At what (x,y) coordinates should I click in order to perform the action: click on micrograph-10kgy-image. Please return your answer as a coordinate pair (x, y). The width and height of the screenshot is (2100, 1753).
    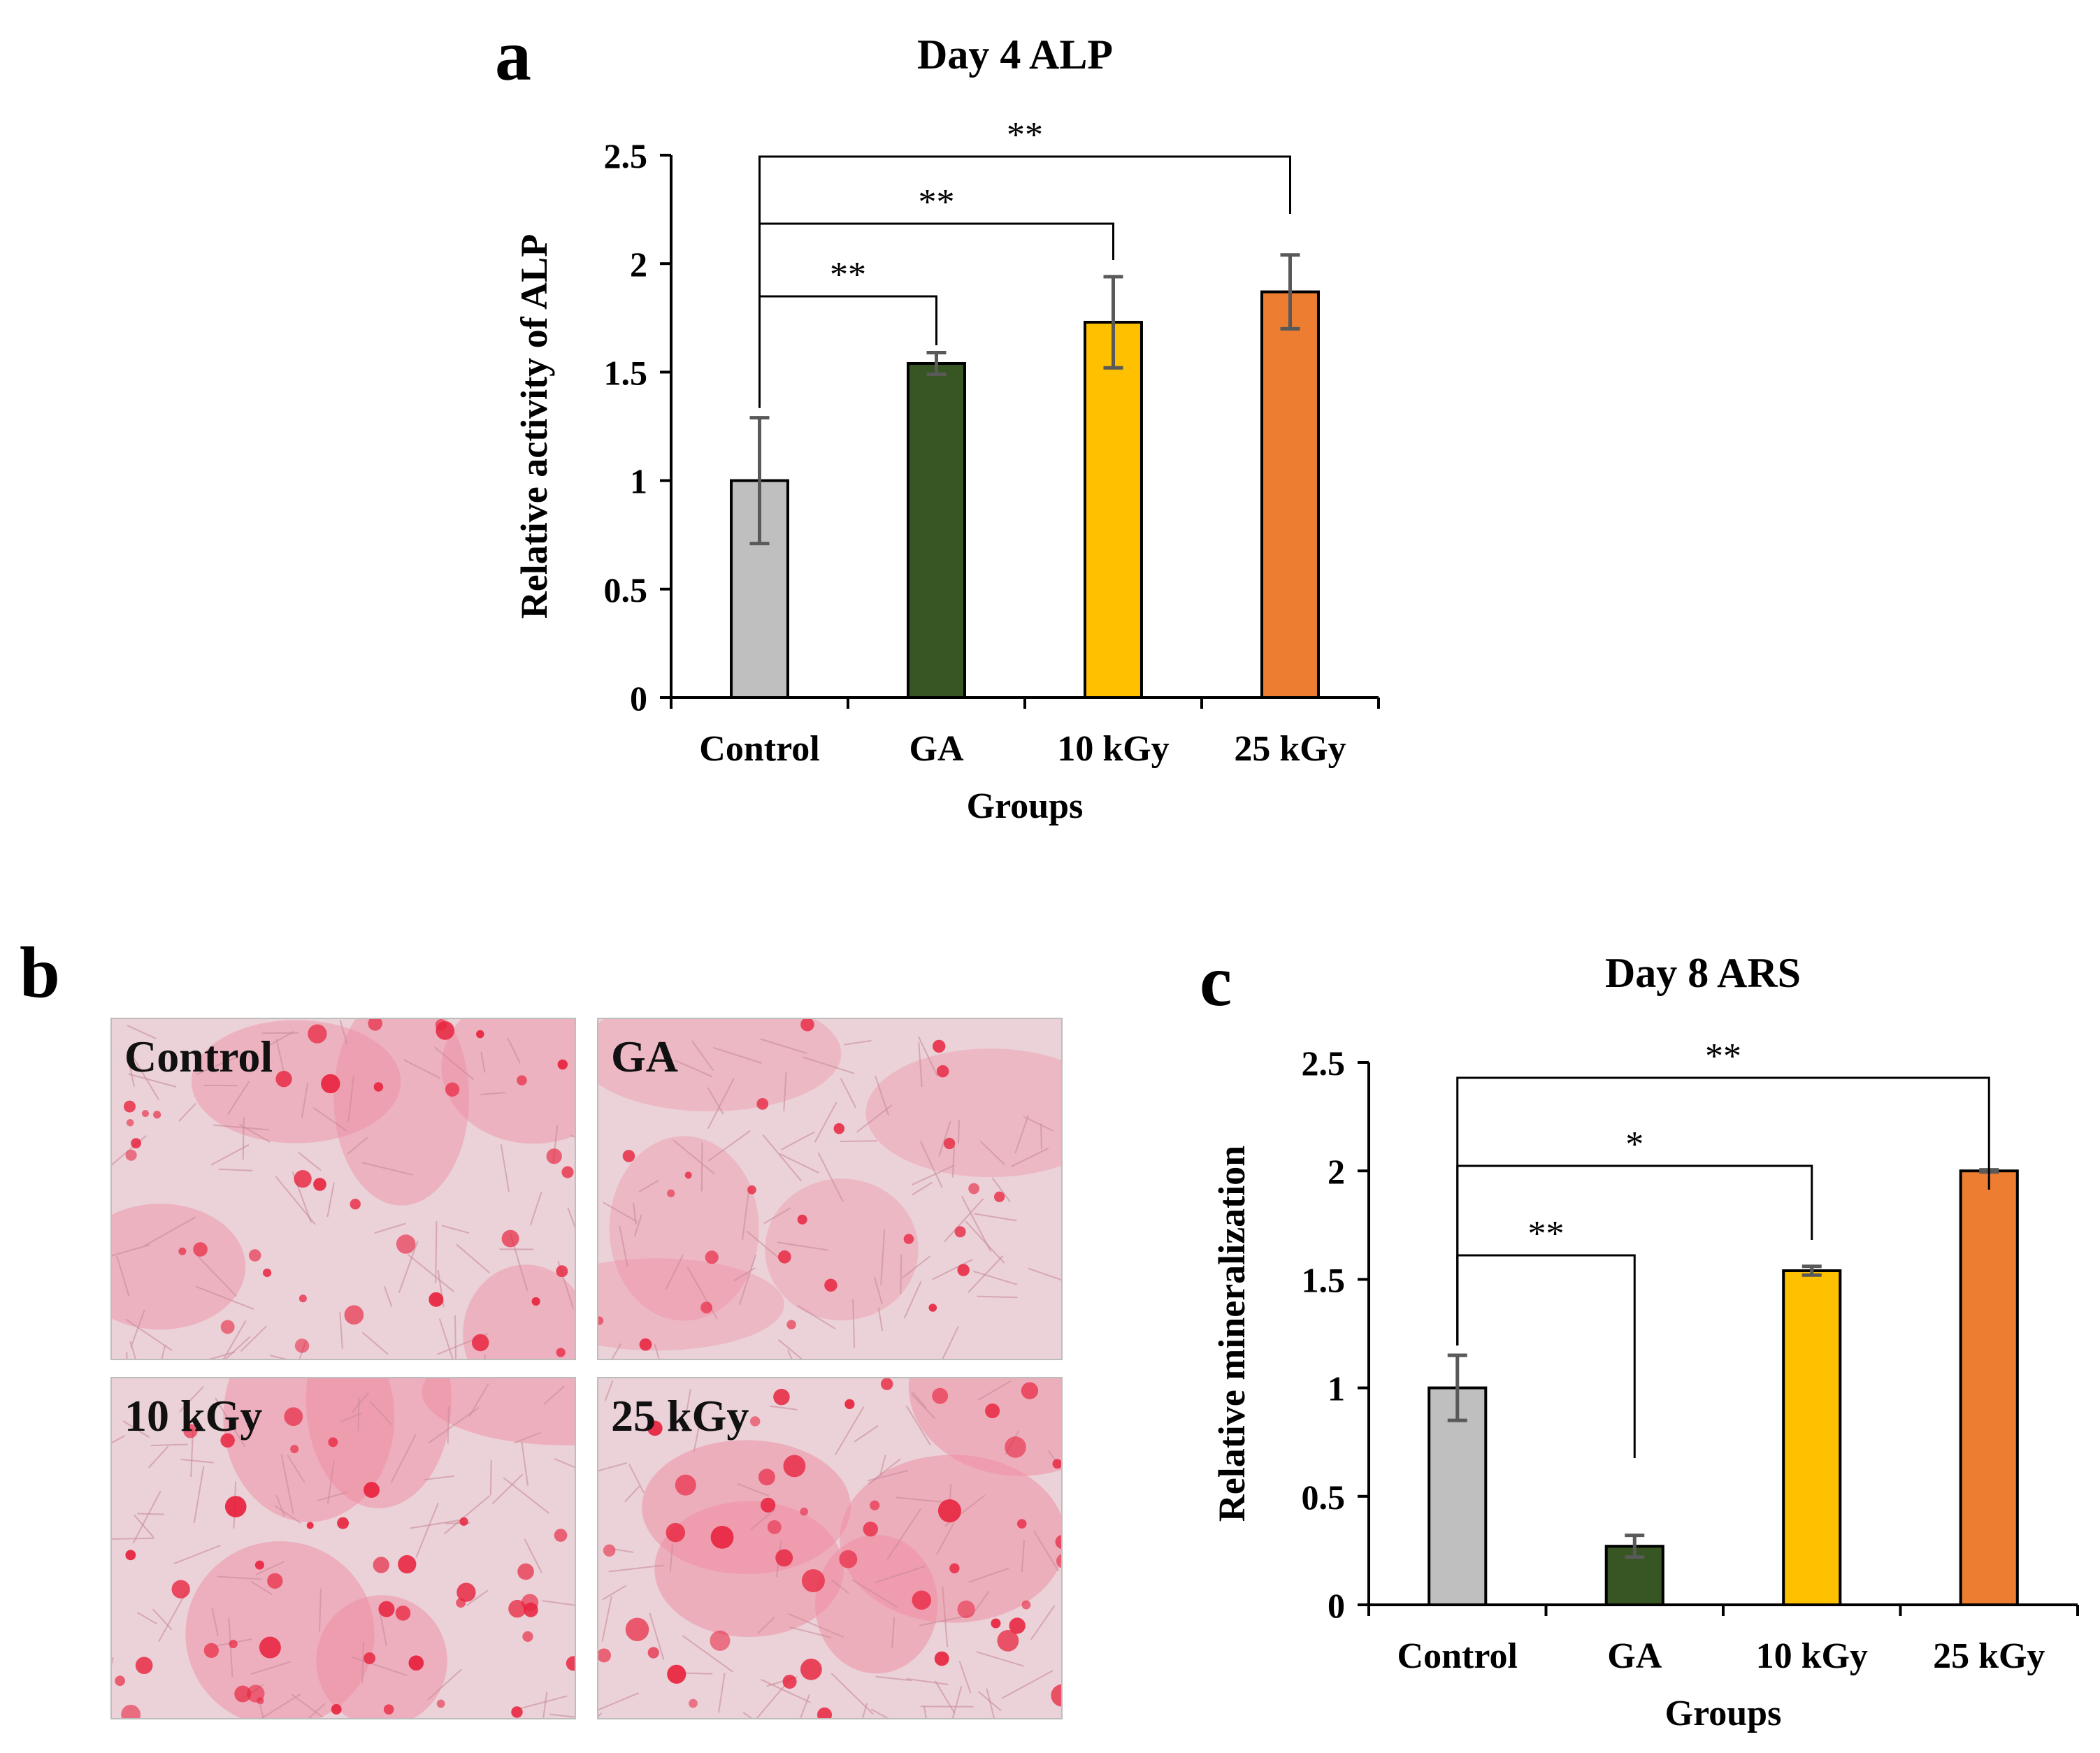
    Looking at the image, I should click on (343, 1548).